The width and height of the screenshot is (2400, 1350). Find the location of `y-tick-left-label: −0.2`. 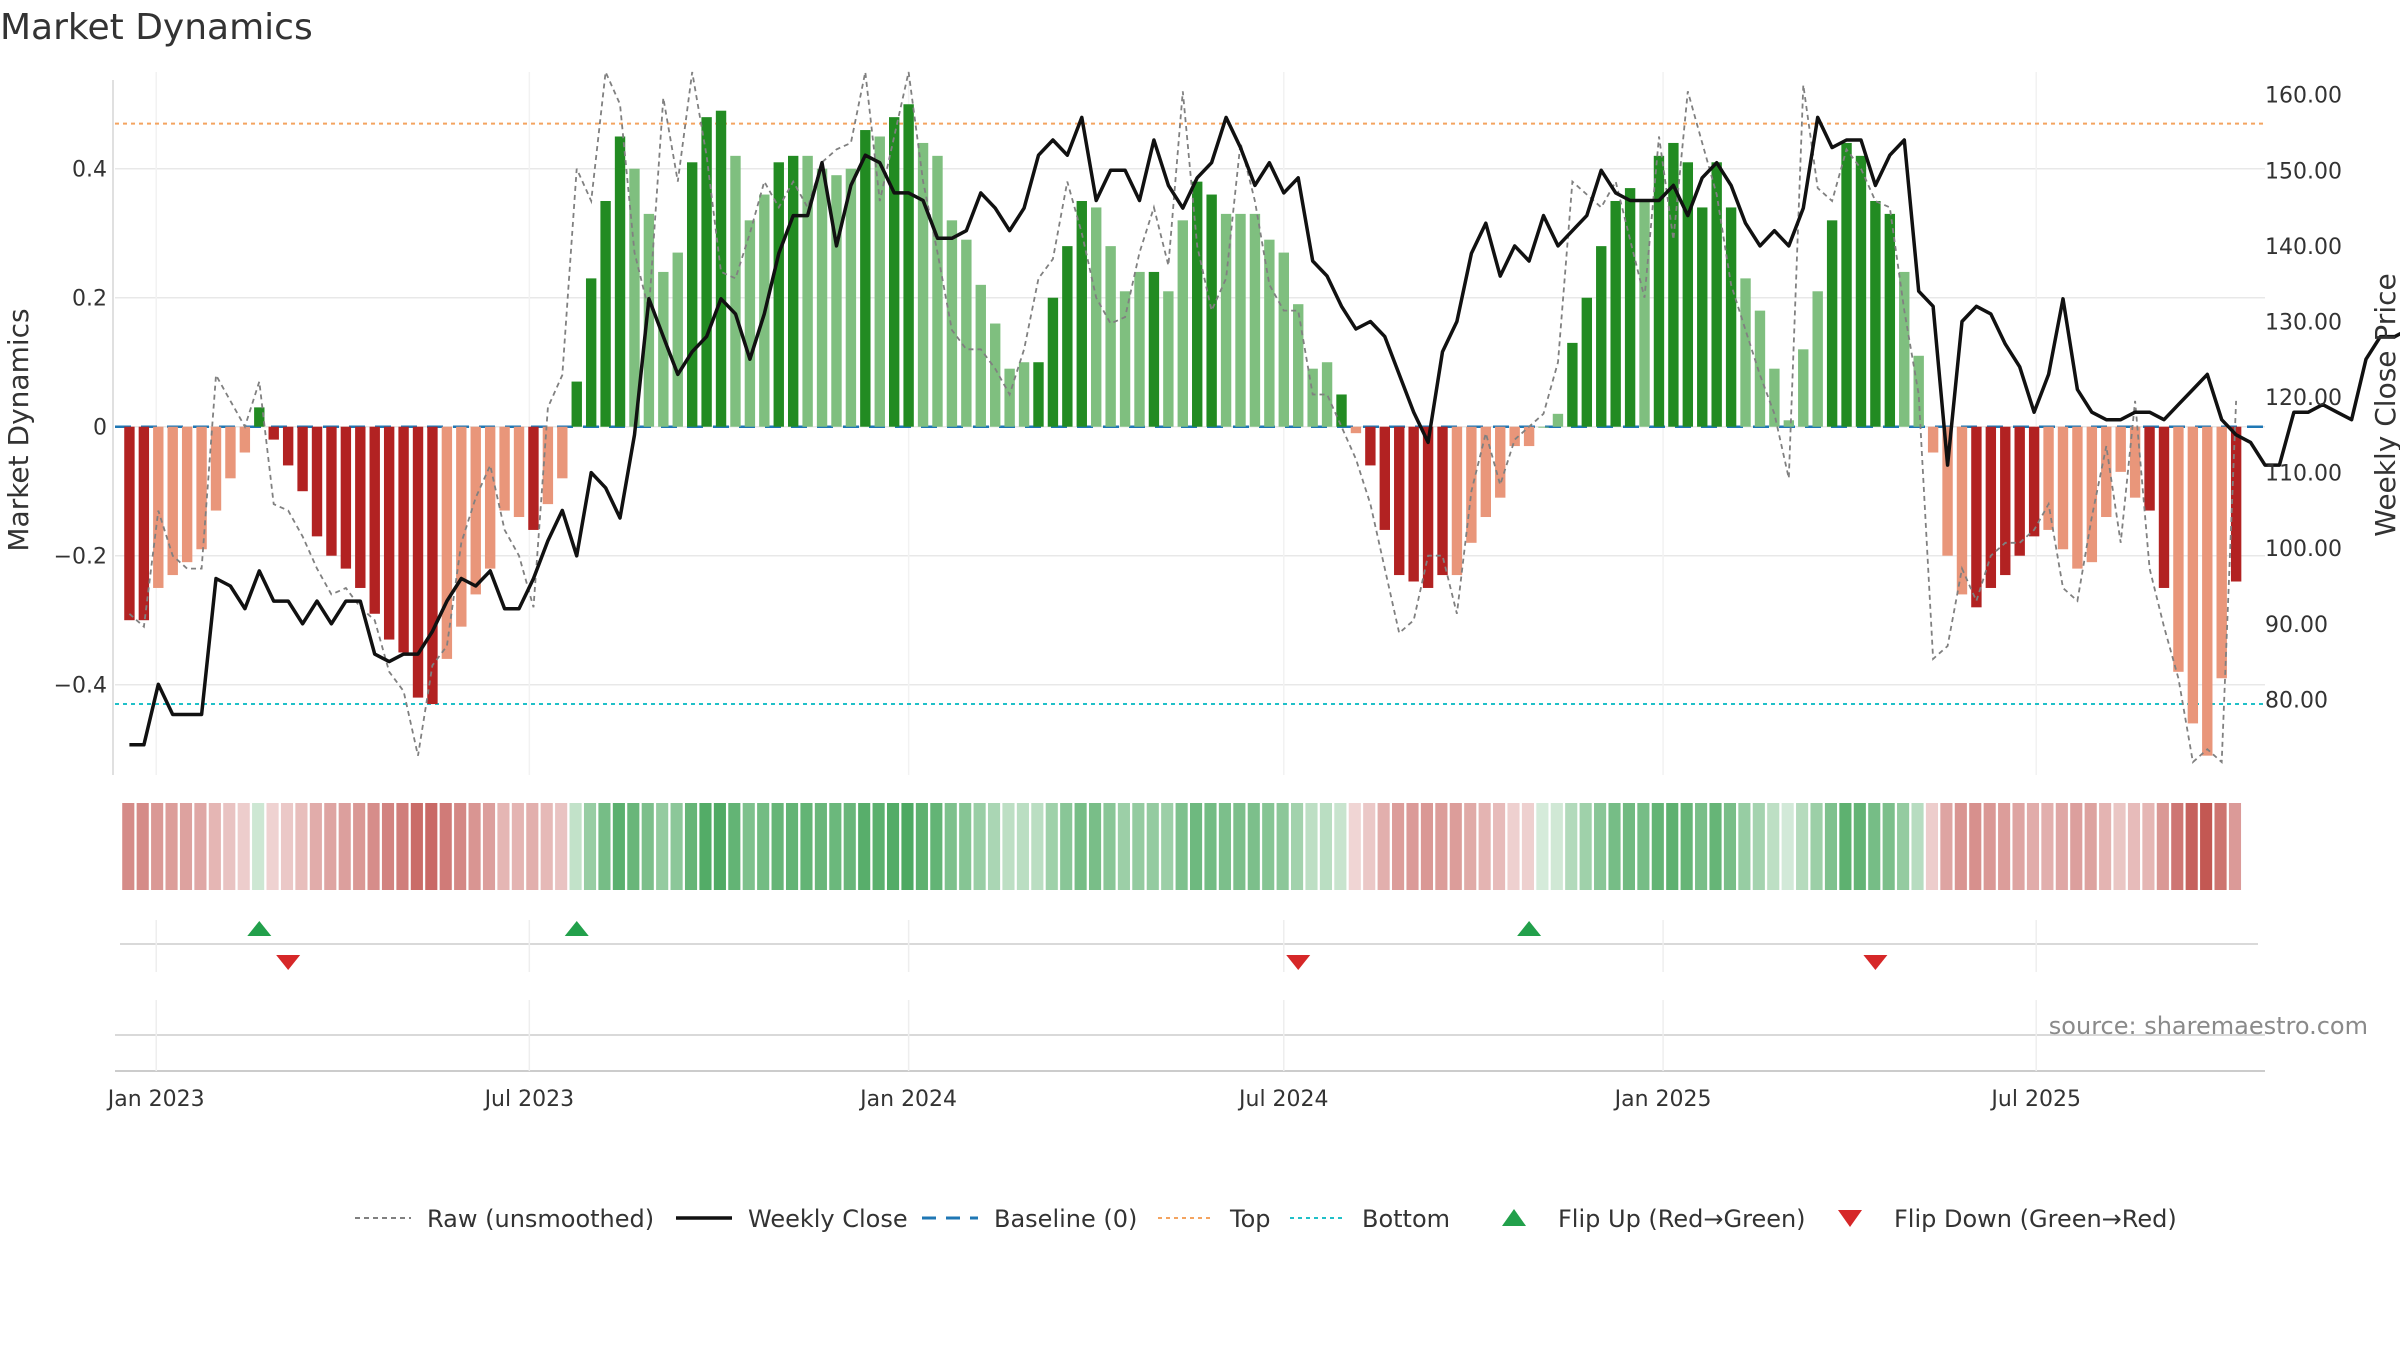

y-tick-left-label: −0.2 is located at coordinates (80, 557).